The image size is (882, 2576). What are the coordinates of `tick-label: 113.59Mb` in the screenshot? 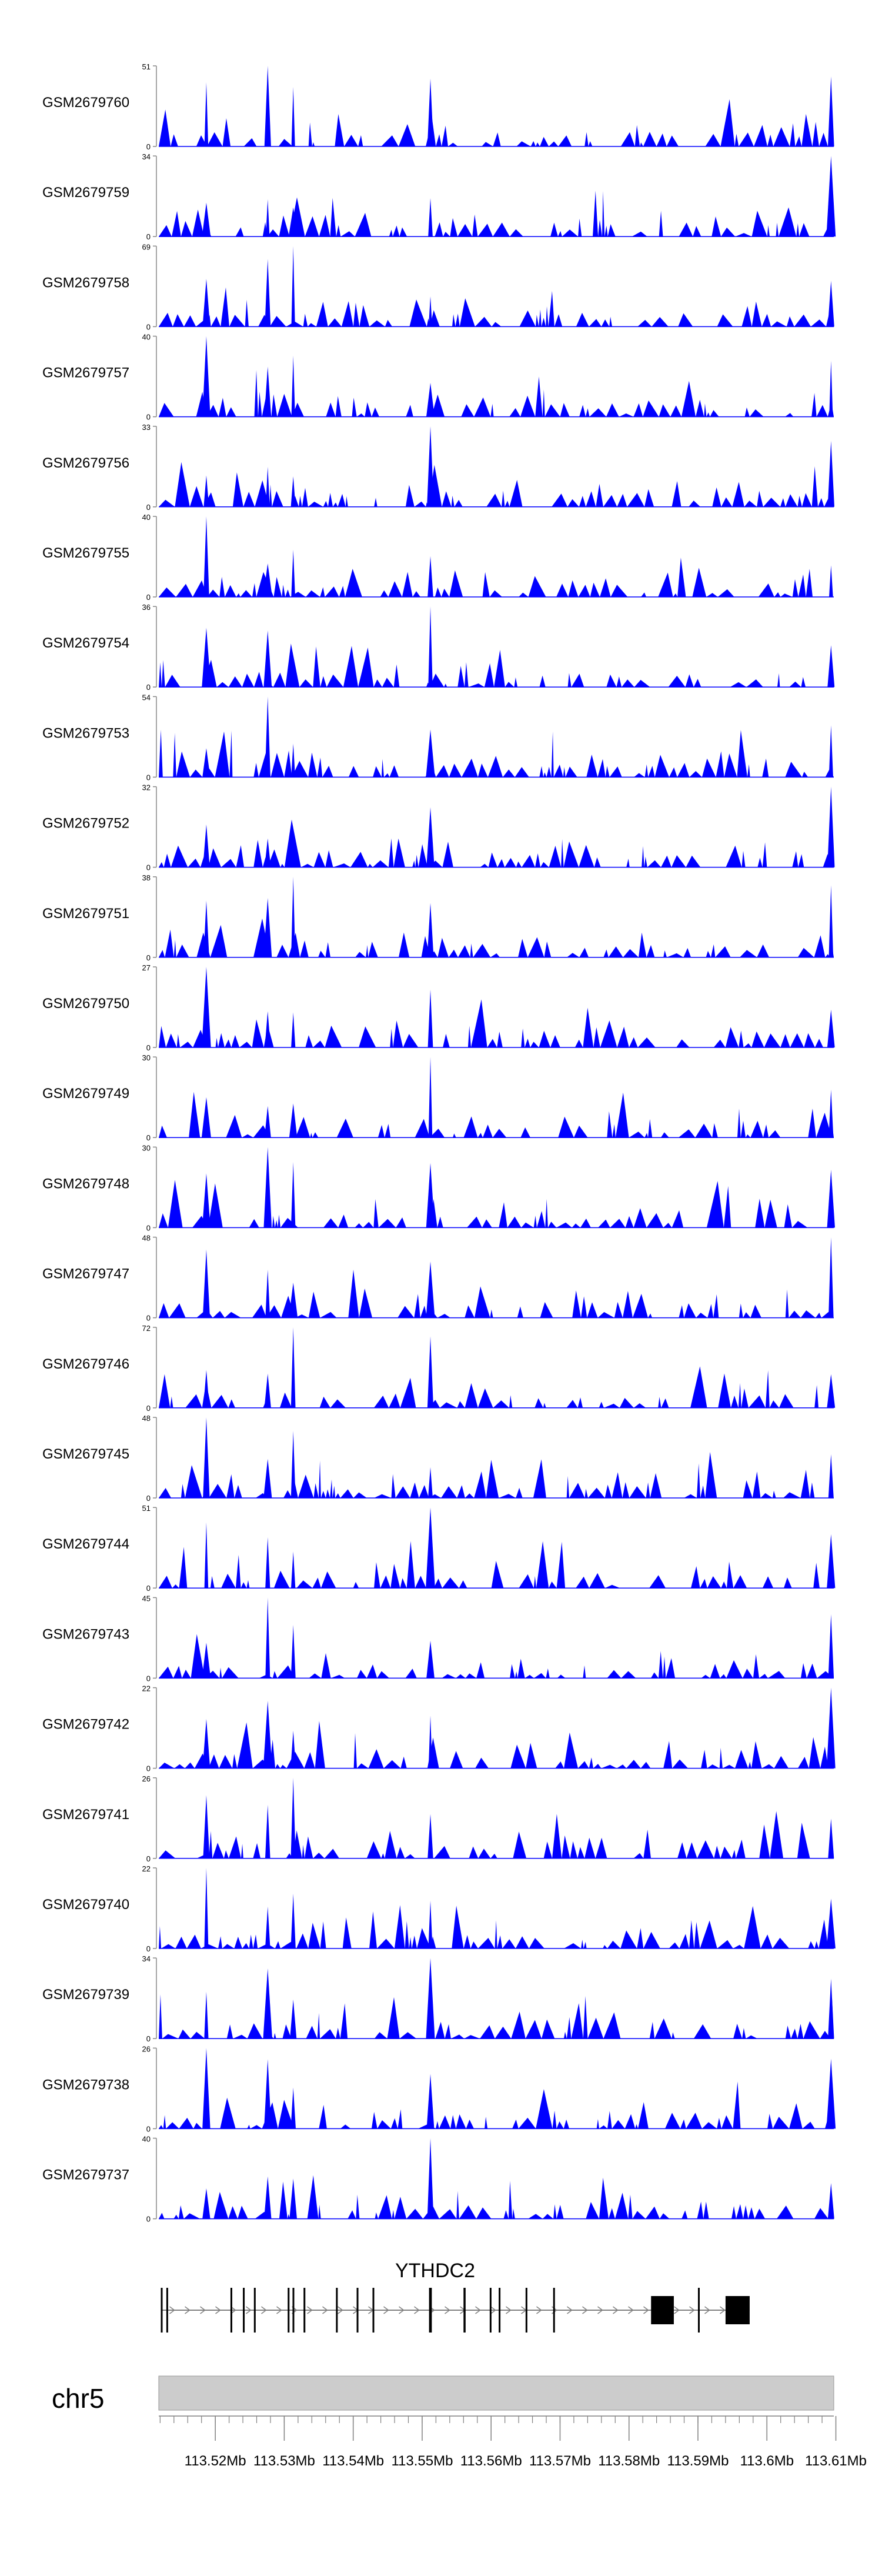 It's located at (698, 2461).